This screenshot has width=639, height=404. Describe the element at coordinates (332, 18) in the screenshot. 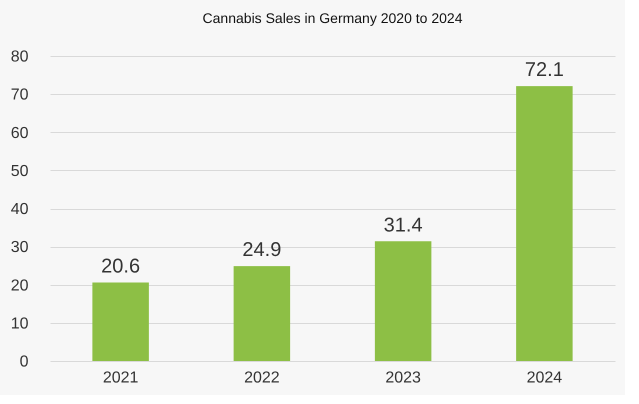

I see `chart-title: Cannabis Sales in Germany 2020 to 2024` at that location.